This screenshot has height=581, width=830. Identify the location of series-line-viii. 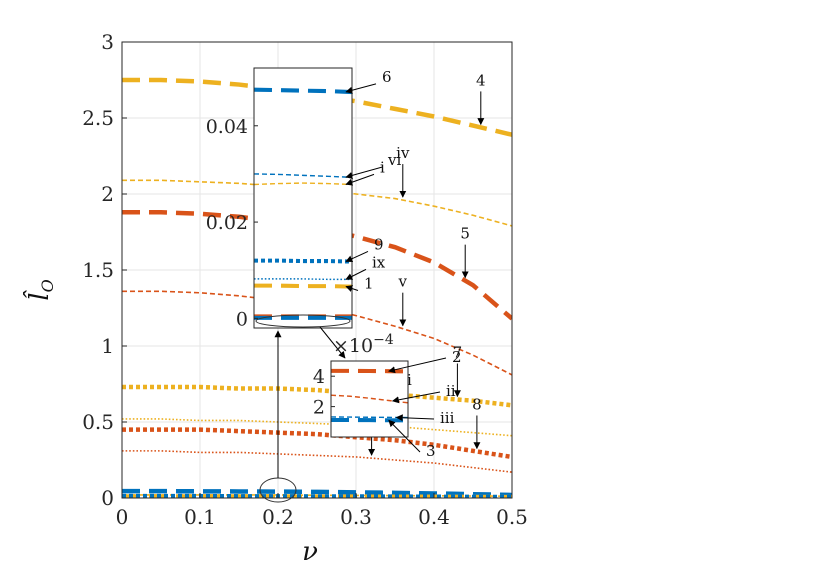
(317, 461).